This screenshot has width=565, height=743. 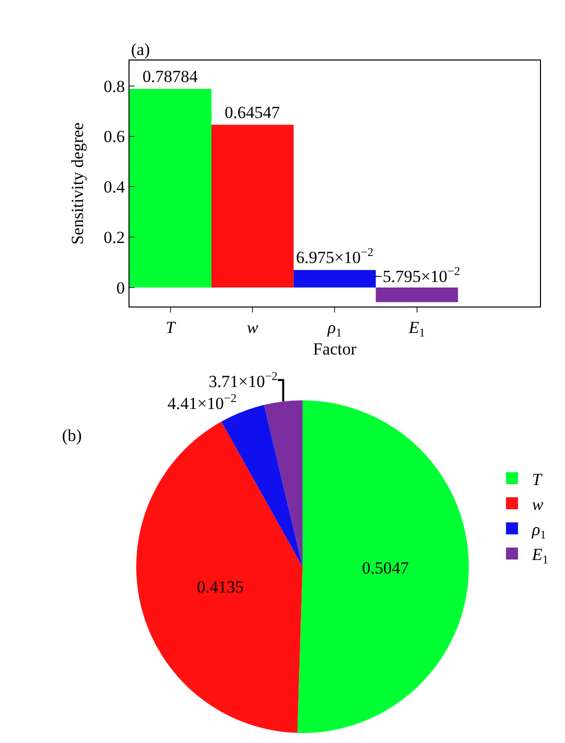 I want to click on data-label: 6.975×10$^{−2}$, so click(x=335, y=255).